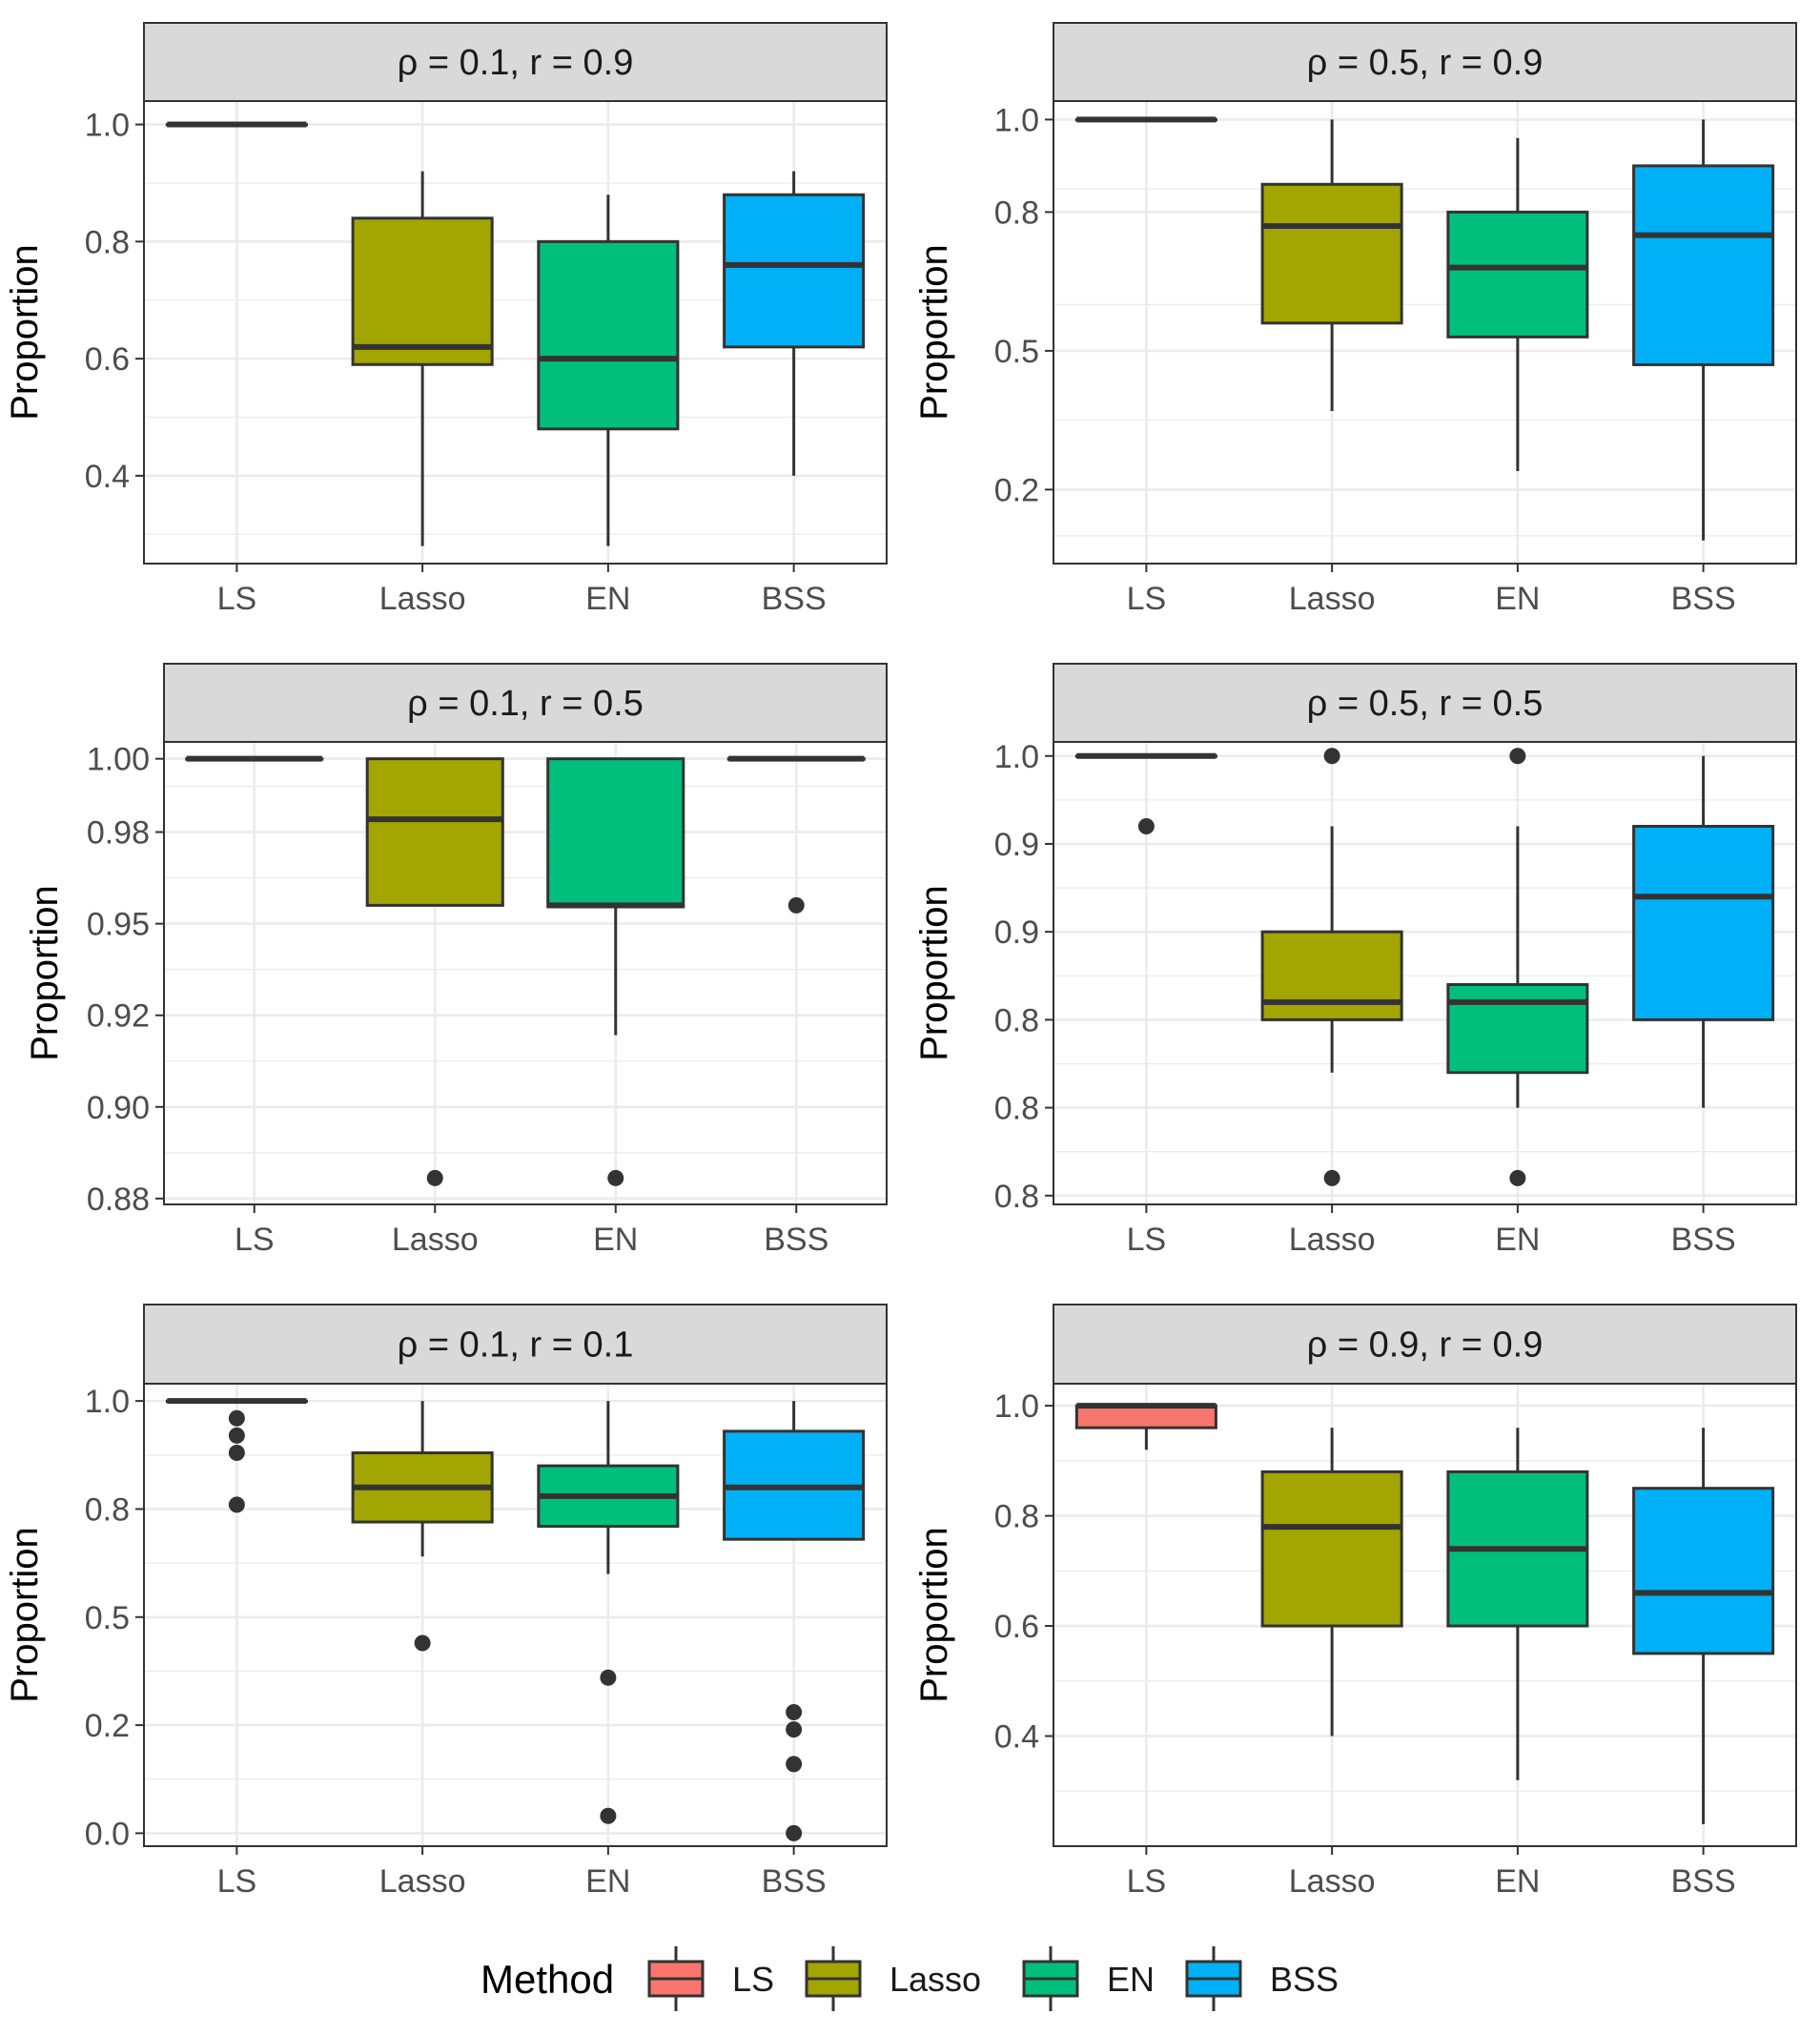  Describe the element at coordinates (1262, 1978) in the screenshot. I see `legend-item-bss: BSS` at that location.